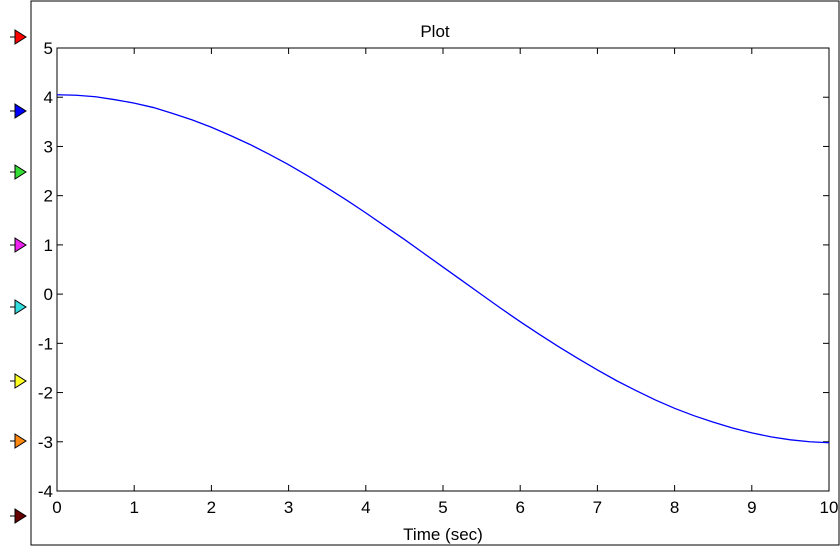 This screenshot has width=840, height=551. Describe the element at coordinates (45, 343) in the screenshot. I see `y-tick-label: -1` at that location.